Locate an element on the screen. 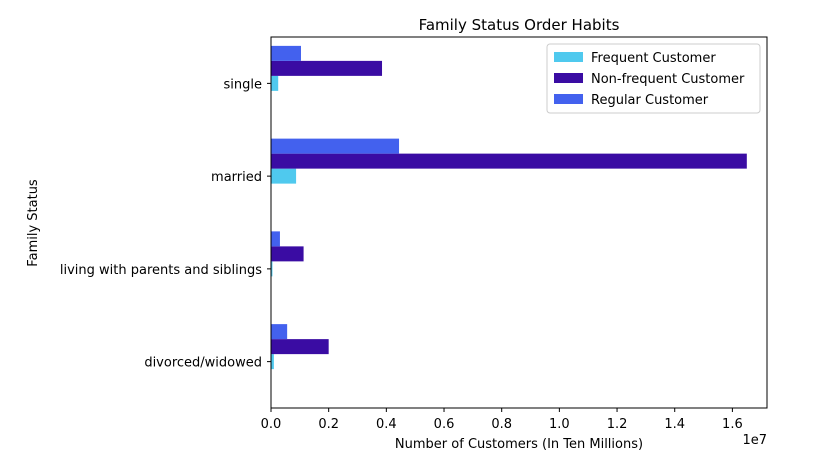 Image resolution: width=823 pixels, height=476 pixels. bar-single-non-frequent-customer is located at coordinates (327, 68).